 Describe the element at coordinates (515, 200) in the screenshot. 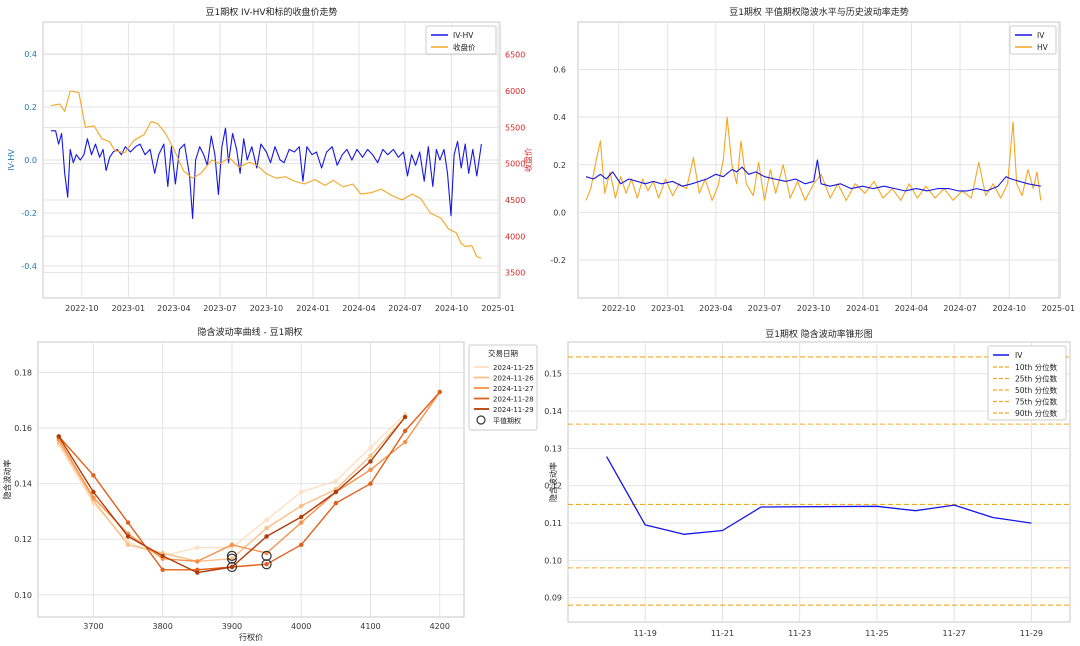

I see `p1-y2-tick-label: 4500` at that location.